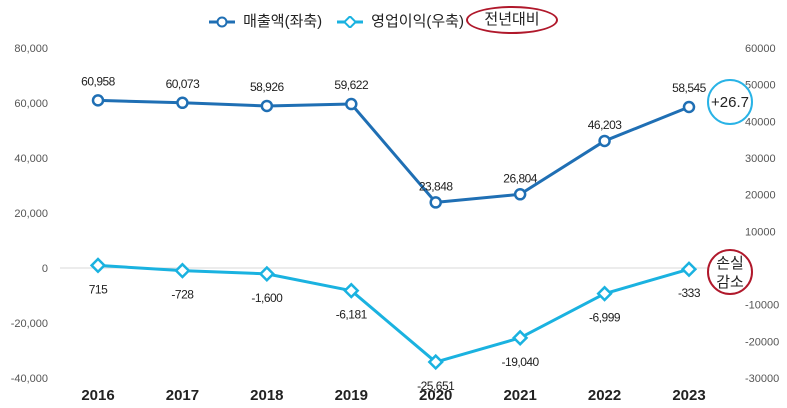 This screenshot has width=787, height=408. I want to click on revenue-data-label: 58,545, so click(689, 88).